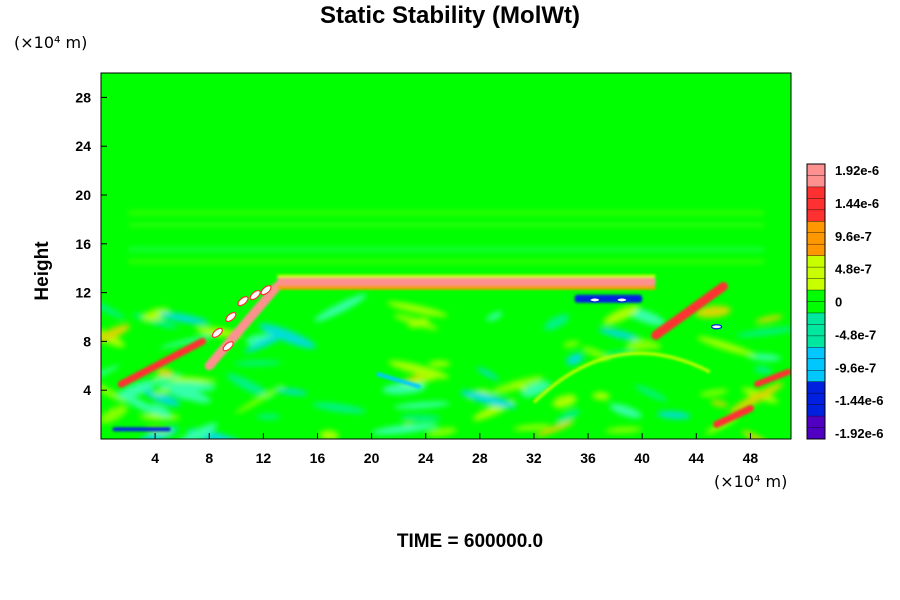 Image resolution: width=900 pixels, height=600 pixels. What do you see at coordinates (480, 458) in the screenshot?
I see `x-tick-label: 28` at bounding box center [480, 458].